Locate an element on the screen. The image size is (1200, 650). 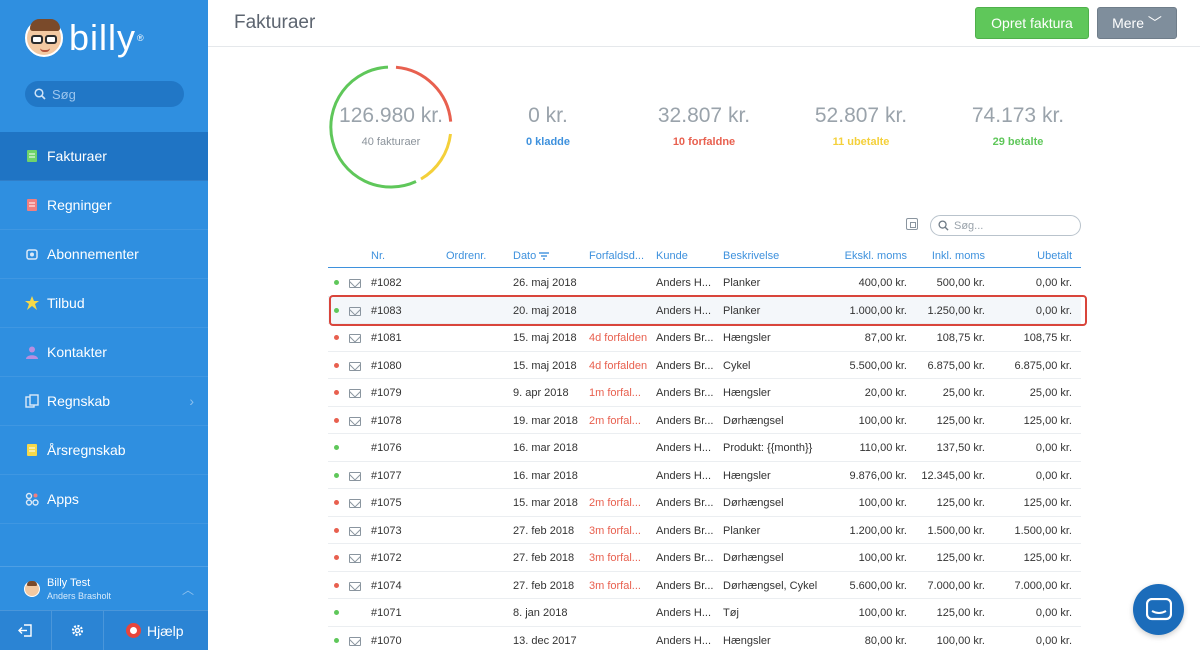
subscription-icon is located at coordinates (32, 254).